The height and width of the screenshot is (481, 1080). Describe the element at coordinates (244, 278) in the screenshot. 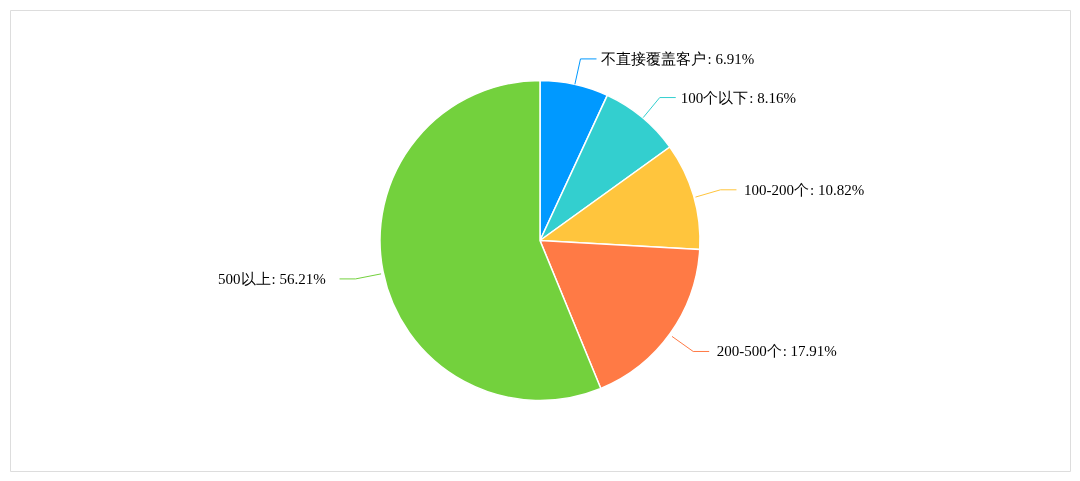

I see `slice-label: 500以上` at that location.